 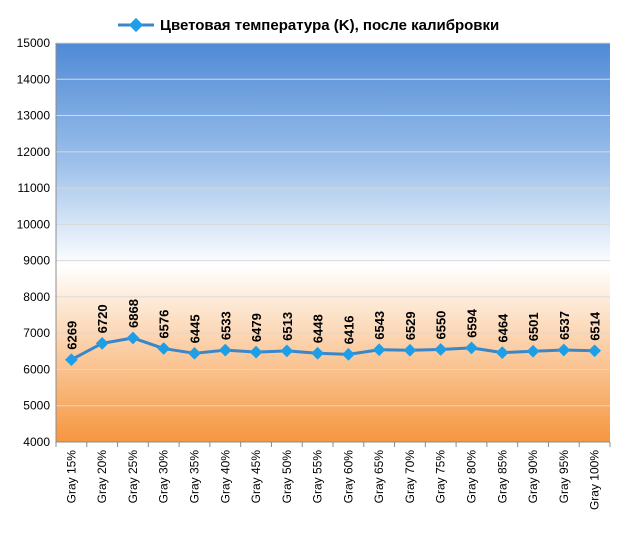 What do you see at coordinates (34, 116) in the screenshot?
I see `y-tick-label: 13000` at bounding box center [34, 116].